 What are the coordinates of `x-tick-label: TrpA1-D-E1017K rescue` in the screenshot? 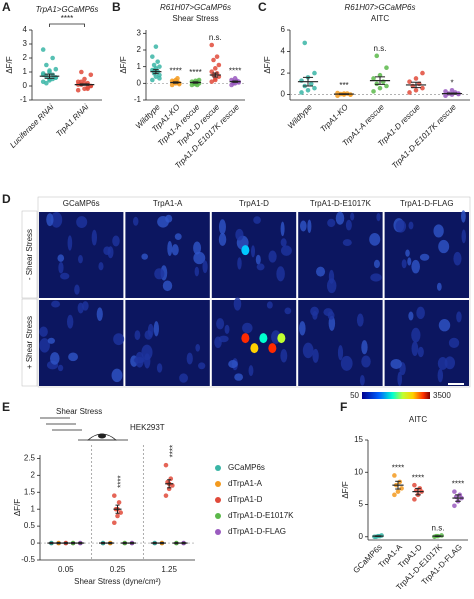 It's located at (424, 136).